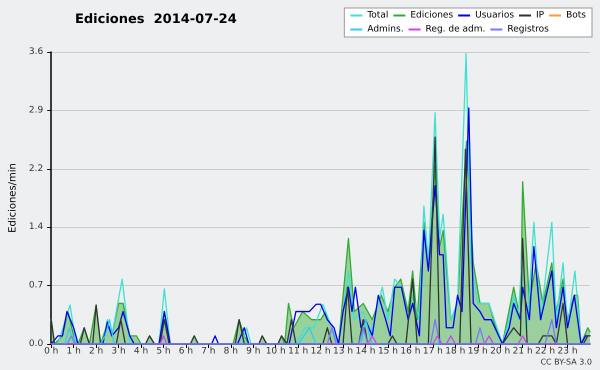 This screenshot has width=600, height=370. I want to click on x-tick-label: 5 h, so click(163, 351).